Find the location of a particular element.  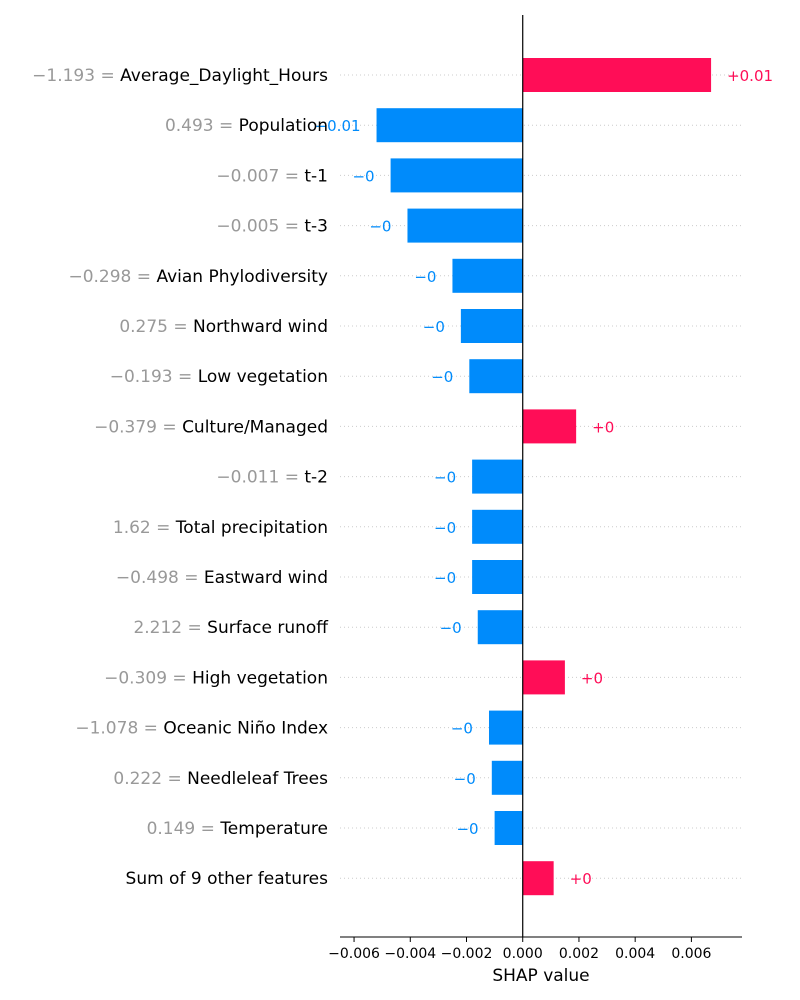

feature-label: −0.309 = High vegetation is located at coordinates (216, 678).